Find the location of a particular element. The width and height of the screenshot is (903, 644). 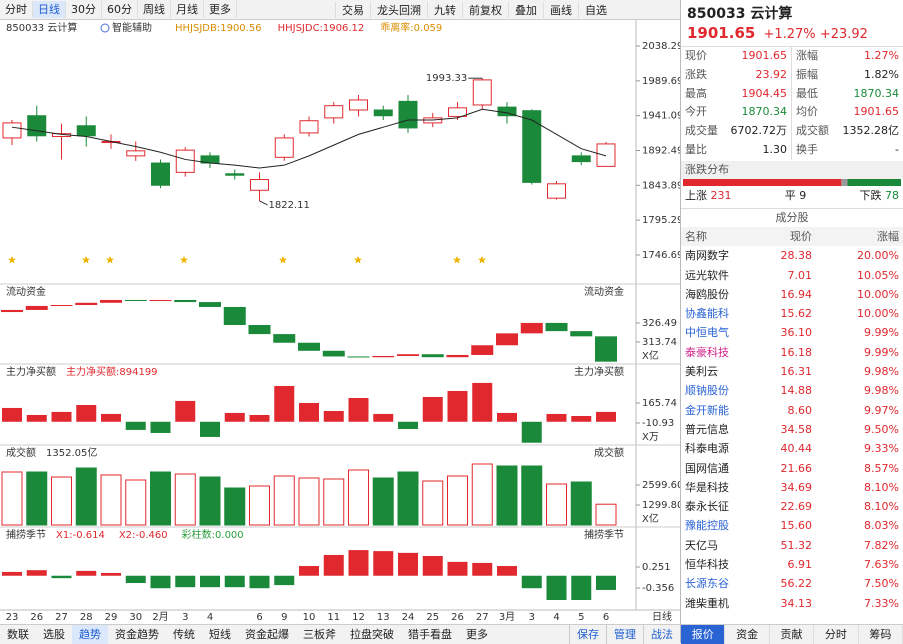

bottom-tab: 趋势 is located at coordinates (90, 634).